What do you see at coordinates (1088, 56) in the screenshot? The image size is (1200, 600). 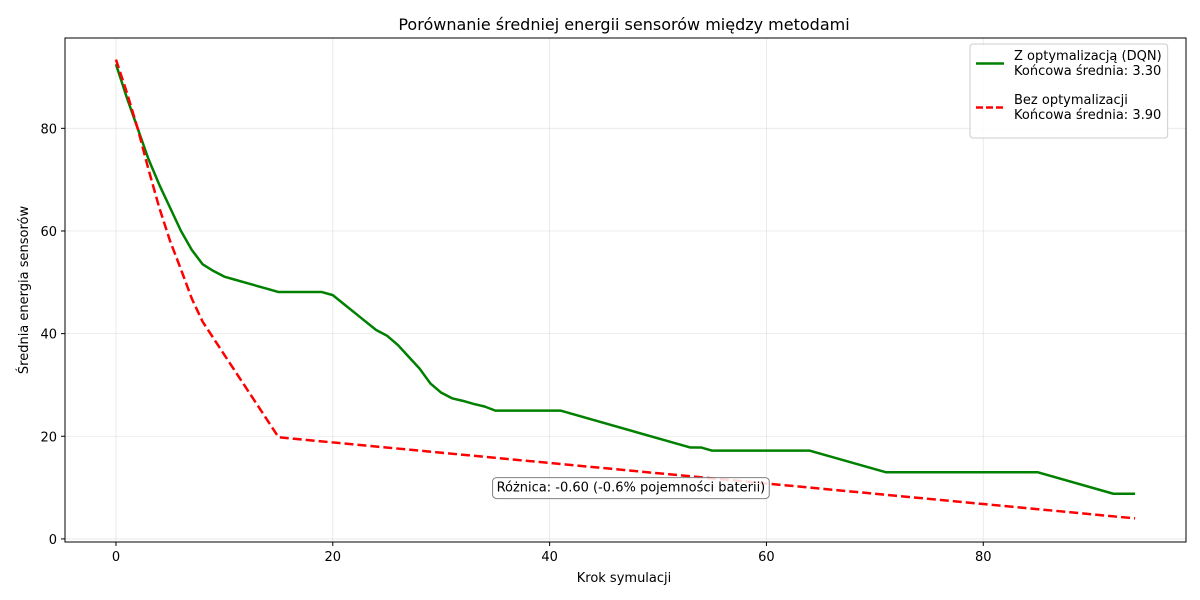 I see `legend-label: Z optymalizacją (DQN)` at bounding box center [1088, 56].